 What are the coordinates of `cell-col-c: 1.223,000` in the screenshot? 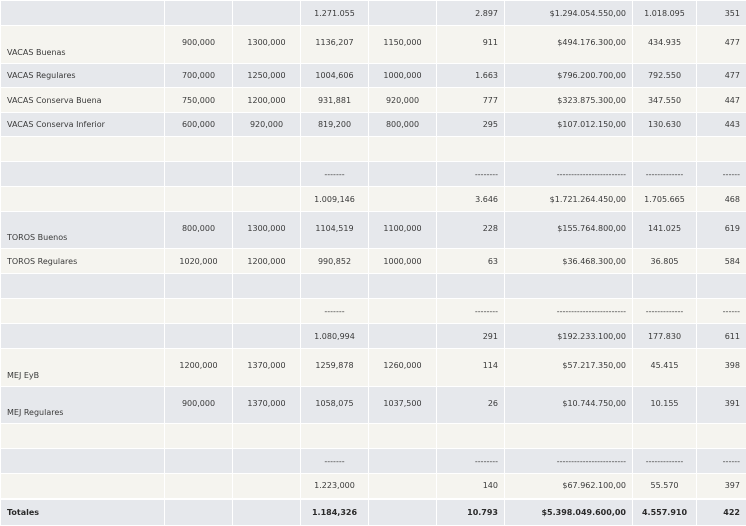 It's located at (335, 486).